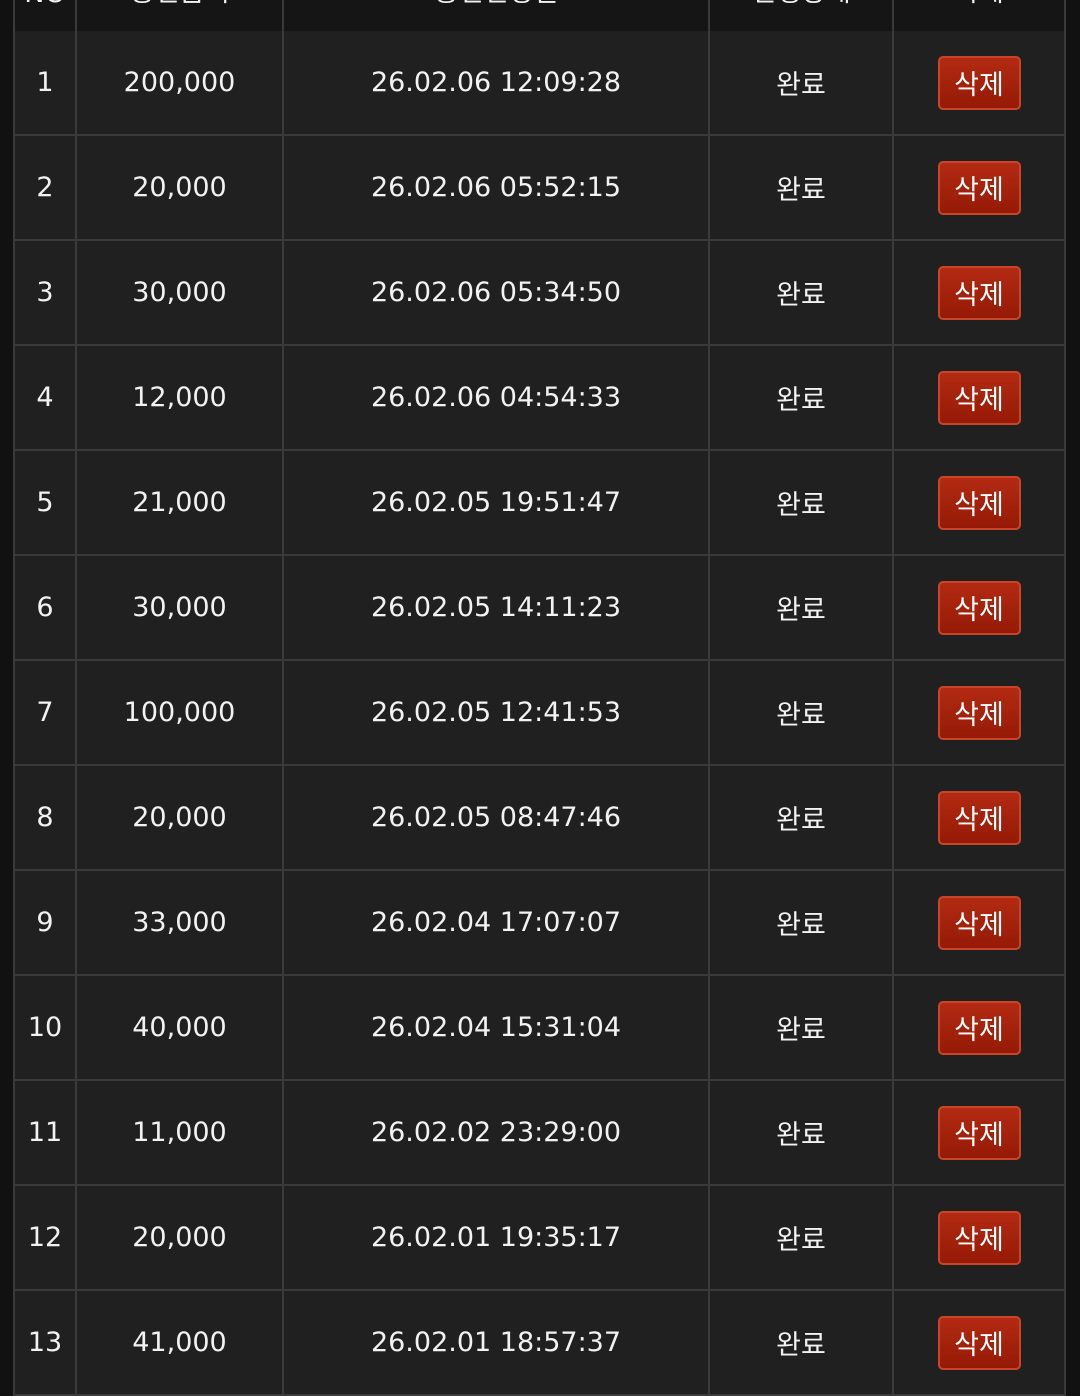 The width and height of the screenshot is (1080, 1396). Describe the element at coordinates (45, 1343) in the screenshot. I see `table-cell: 13` at that location.